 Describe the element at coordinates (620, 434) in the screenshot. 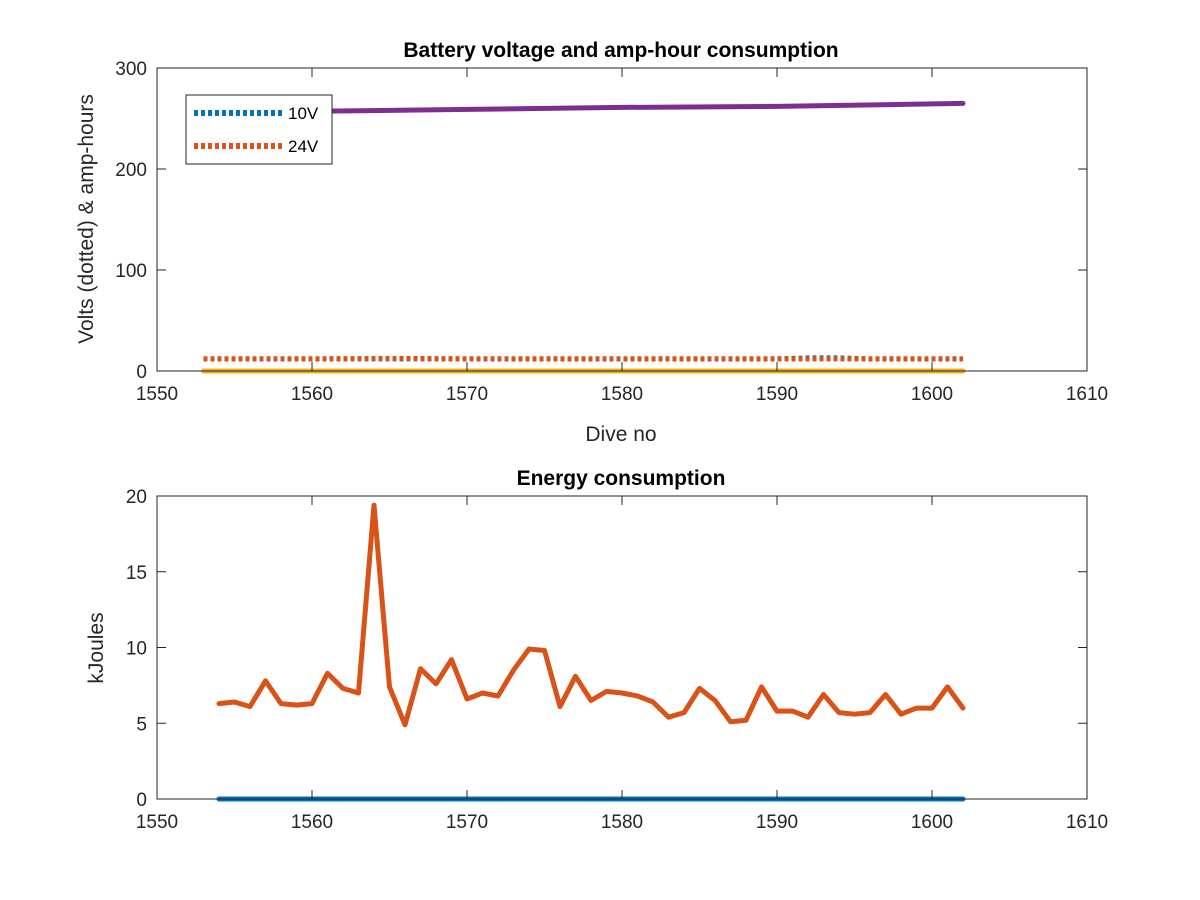

I see `battery-chart-xlabel: Dive no` at that location.